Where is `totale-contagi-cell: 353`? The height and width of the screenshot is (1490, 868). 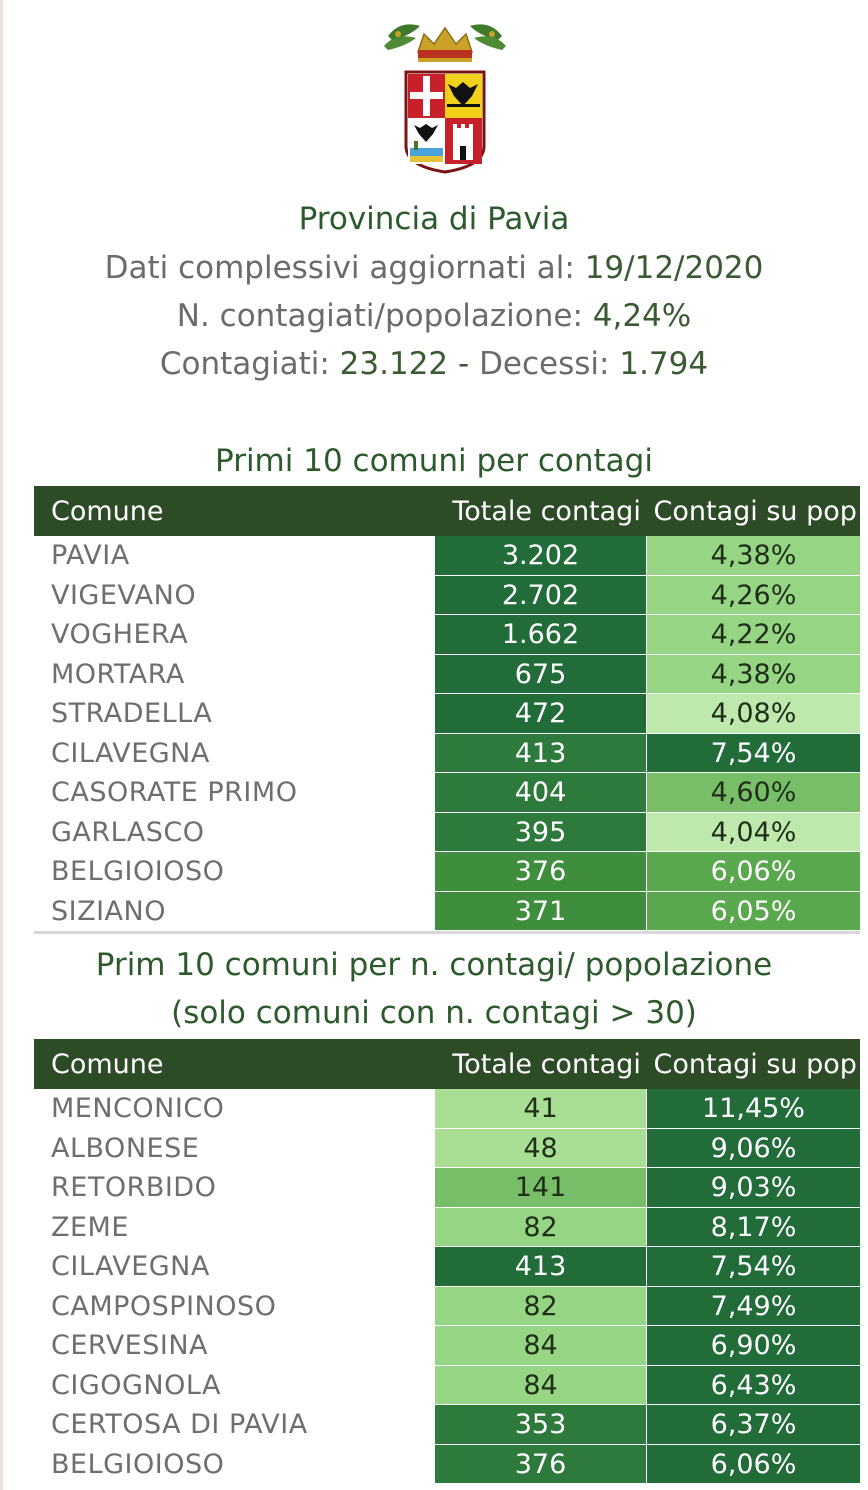 totale-contagi-cell: 353 is located at coordinates (540, 1424).